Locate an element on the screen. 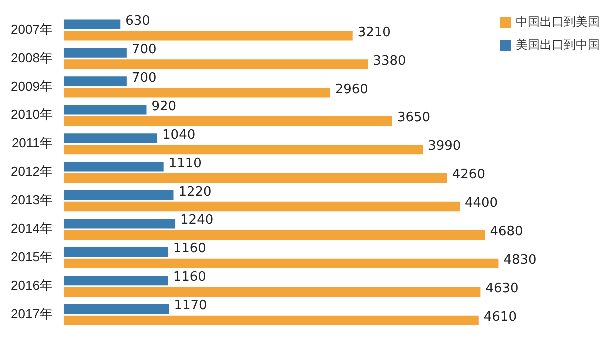 This screenshot has width=614, height=340. data-label: 920 is located at coordinates (164, 106).